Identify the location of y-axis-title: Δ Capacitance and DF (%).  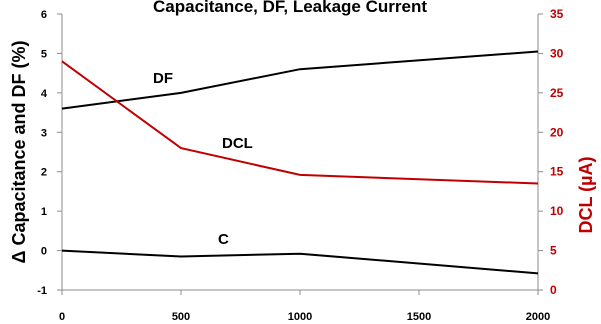
(19, 152).